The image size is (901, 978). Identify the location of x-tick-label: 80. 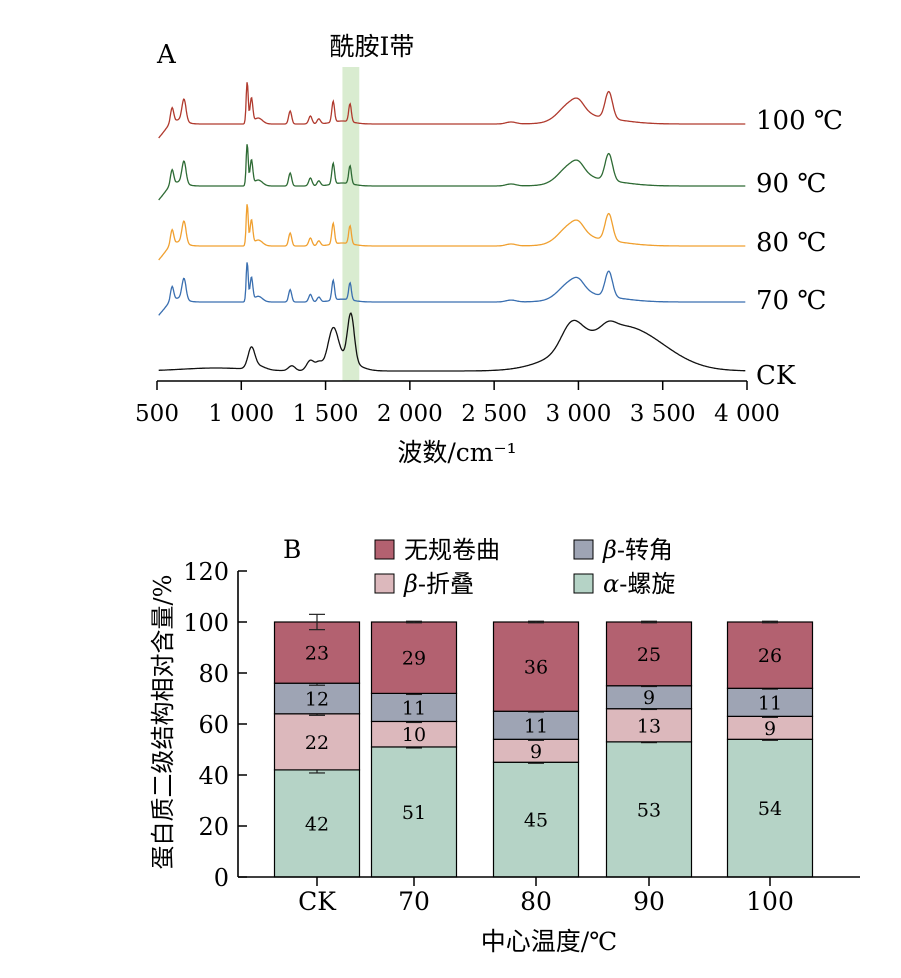
(536, 901).